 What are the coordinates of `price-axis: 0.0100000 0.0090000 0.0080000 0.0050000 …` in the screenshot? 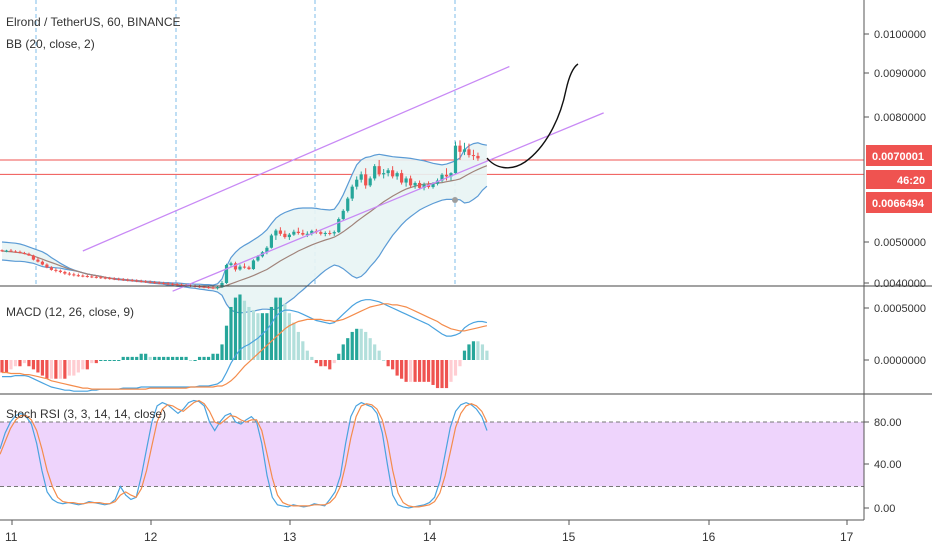 It's located at (895, 159).